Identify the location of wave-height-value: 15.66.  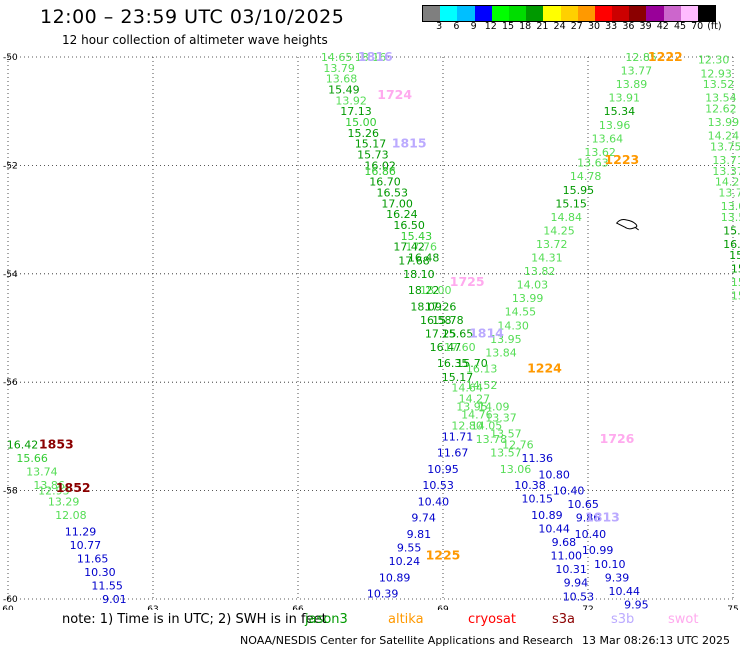
(32, 458).